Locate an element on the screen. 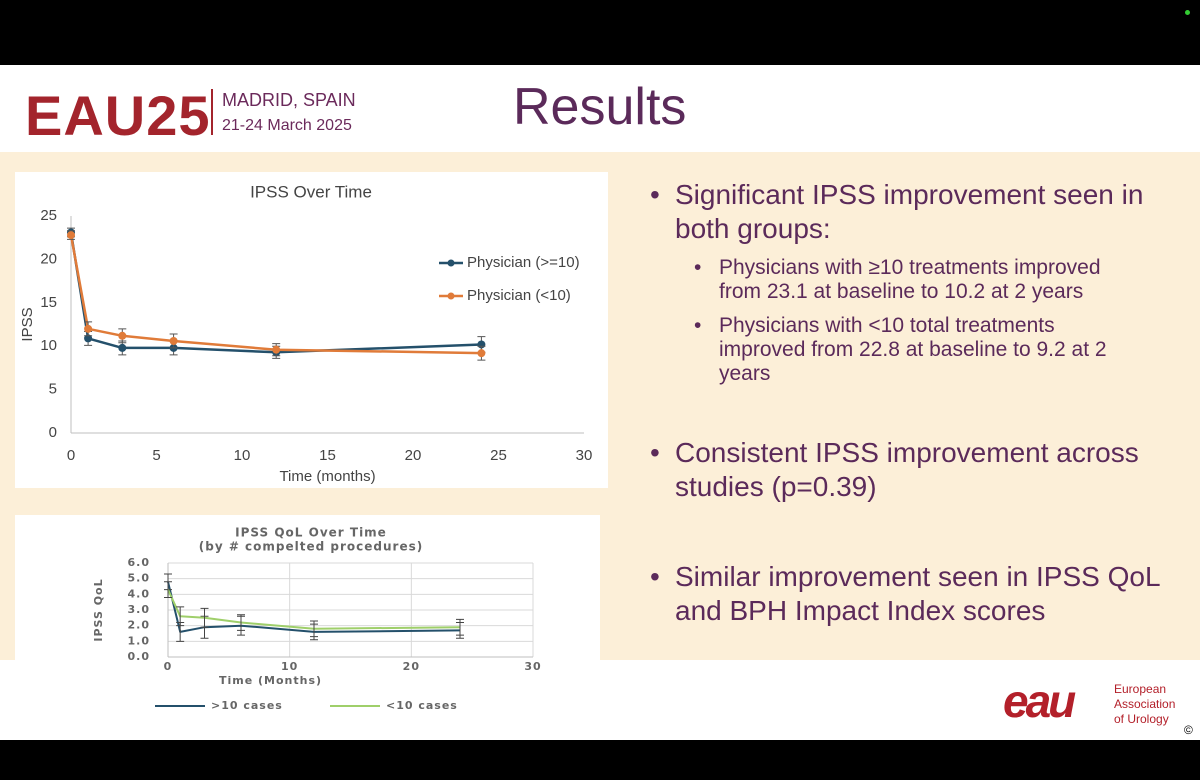 The height and width of the screenshot is (780, 1200). y-tick-label: 5.0 is located at coordinates (139, 578).